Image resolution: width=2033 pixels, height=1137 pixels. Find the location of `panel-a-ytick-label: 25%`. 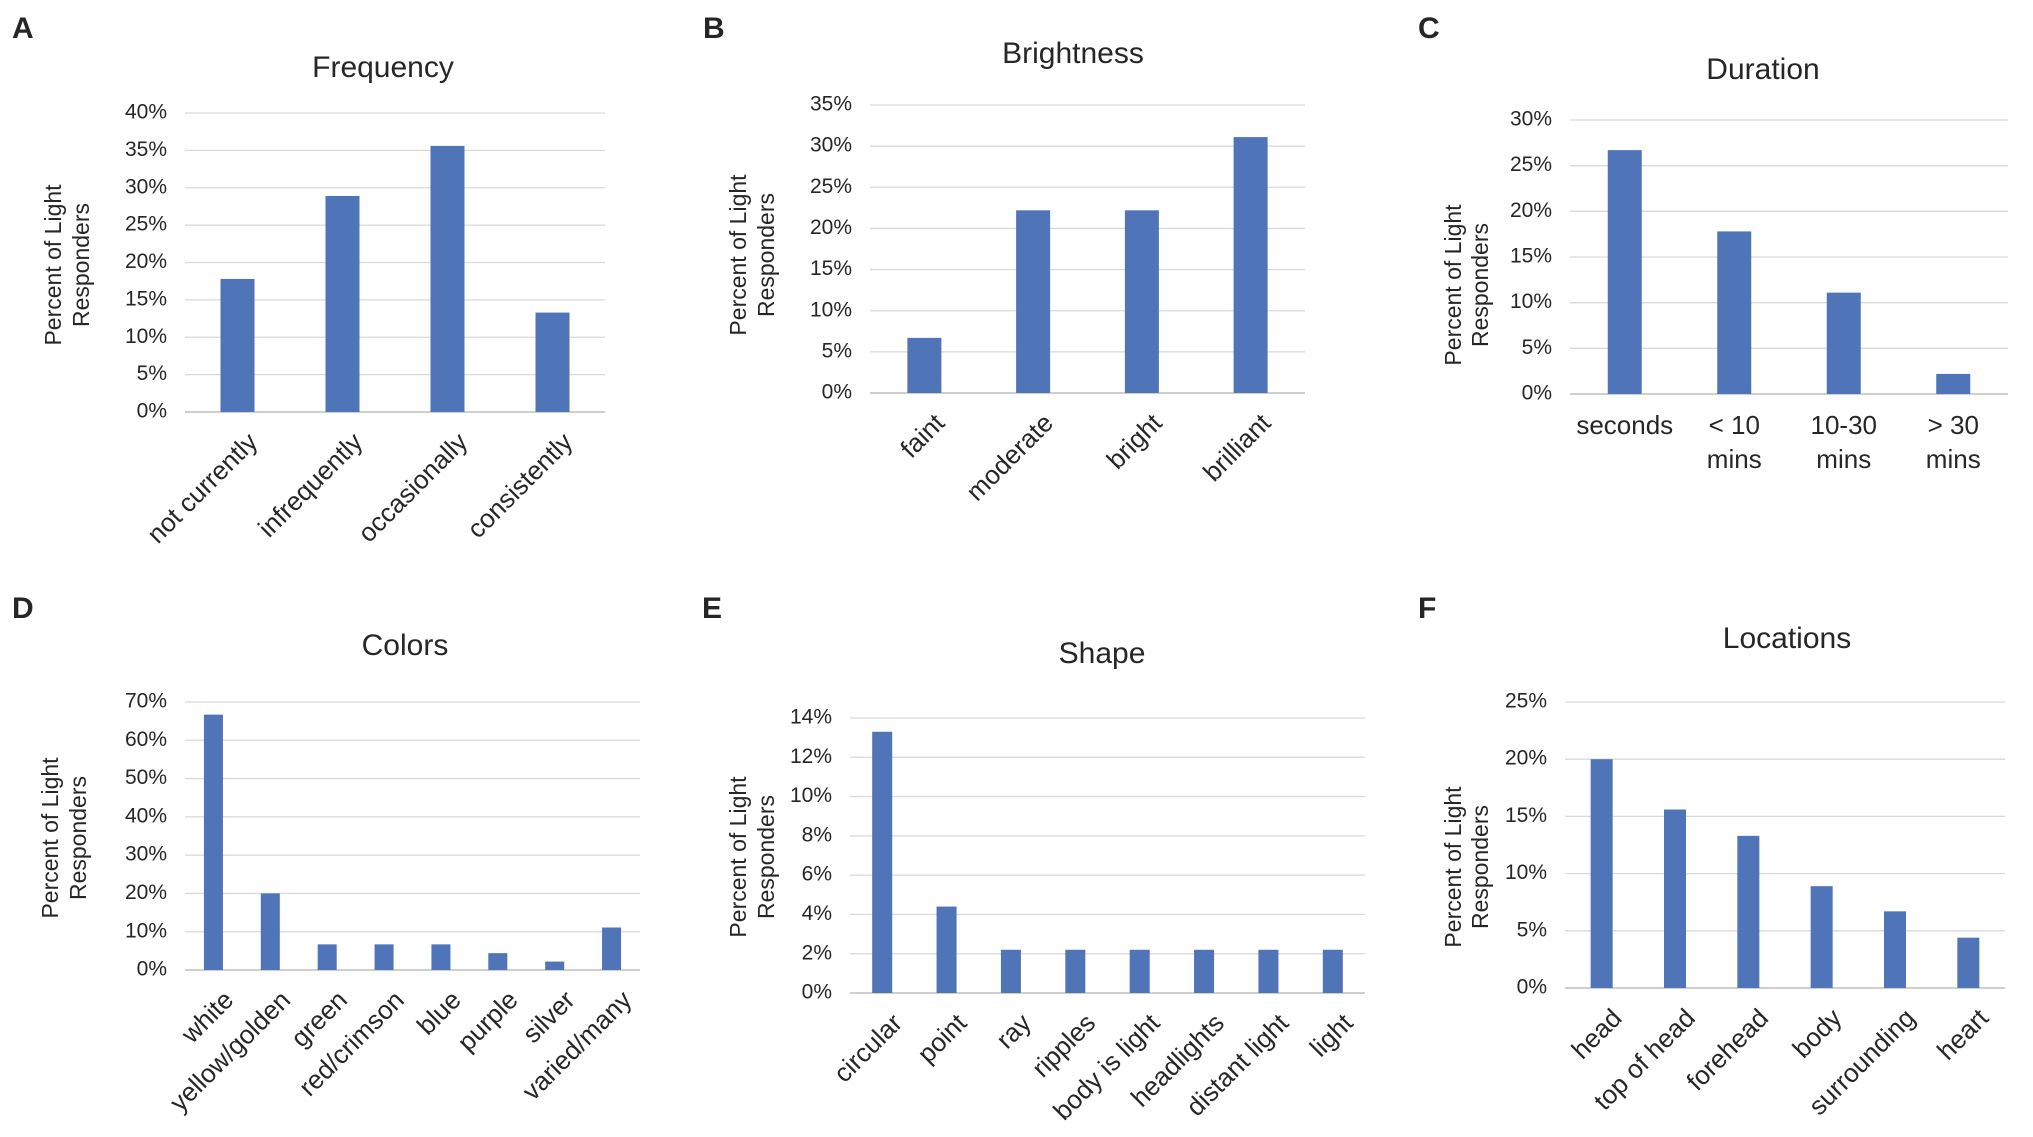

panel-a-ytick-label: 25% is located at coordinates (146, 224).